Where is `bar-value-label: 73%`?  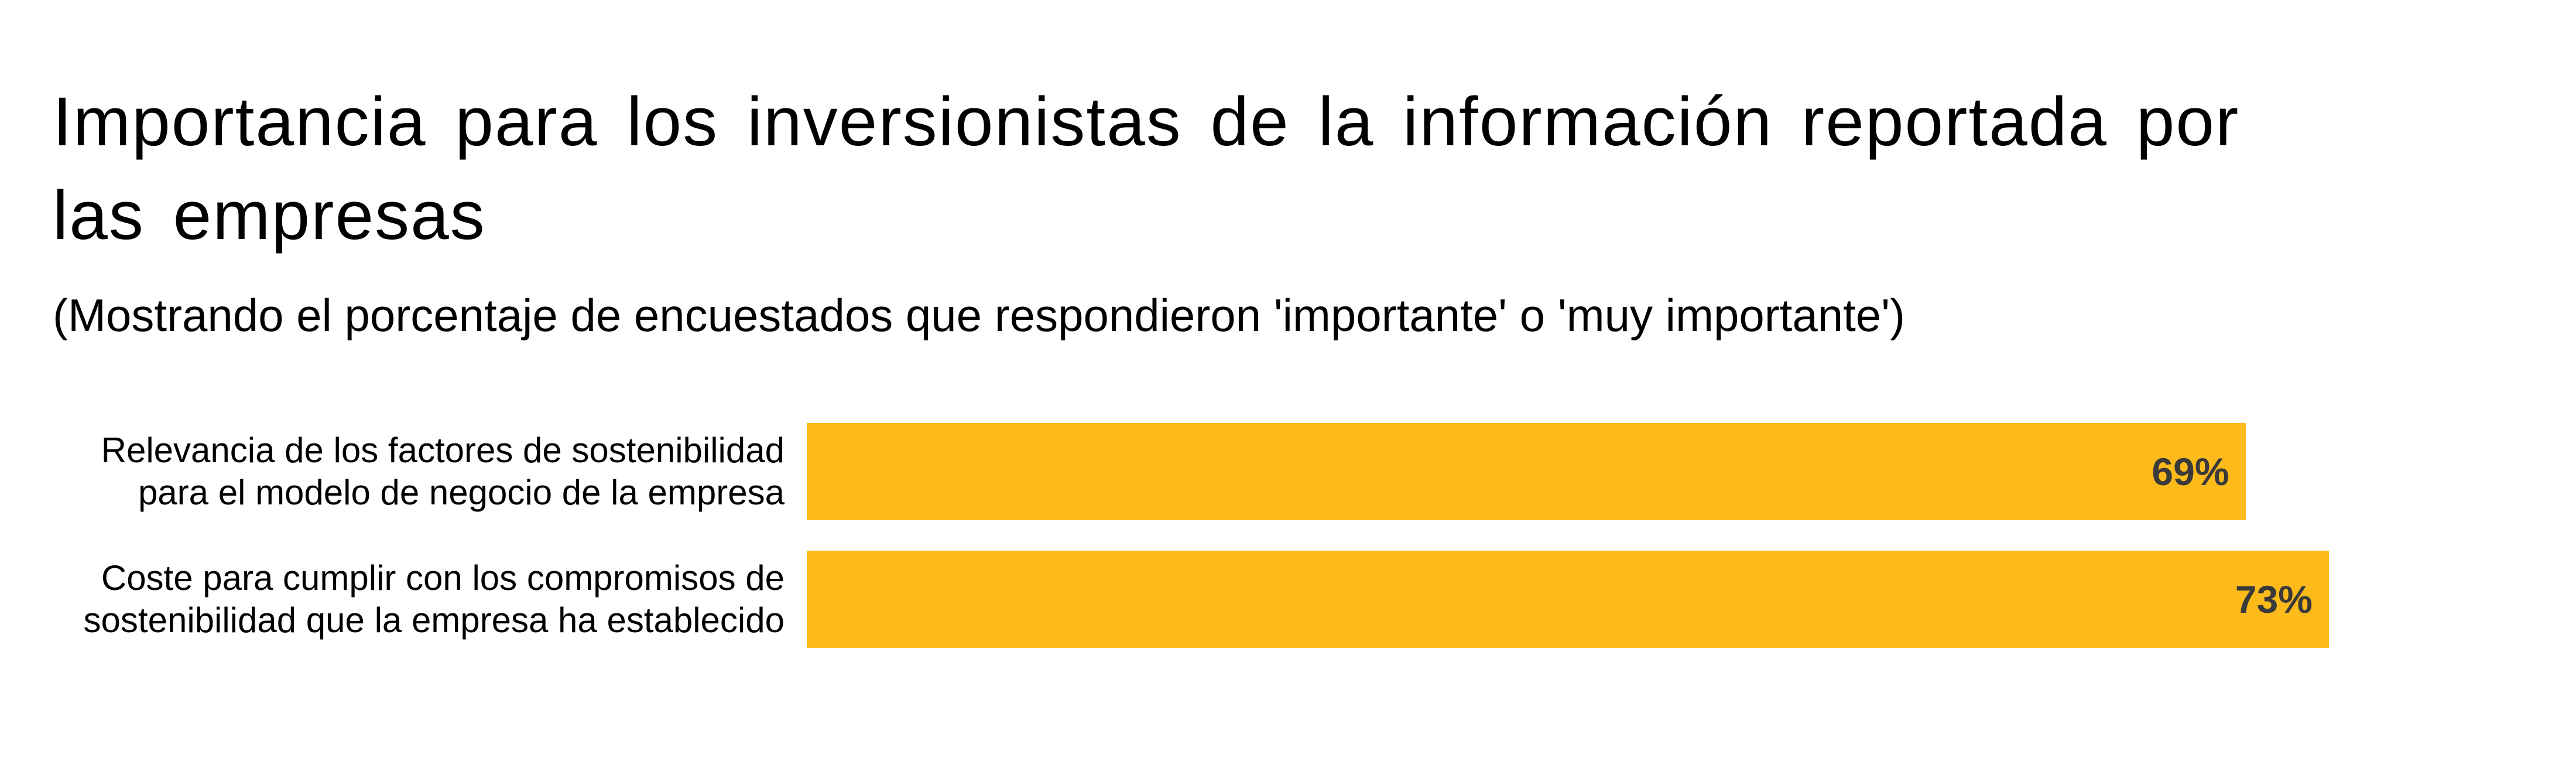 bar-value-label: 73% is located at coordinates (2274, 599).